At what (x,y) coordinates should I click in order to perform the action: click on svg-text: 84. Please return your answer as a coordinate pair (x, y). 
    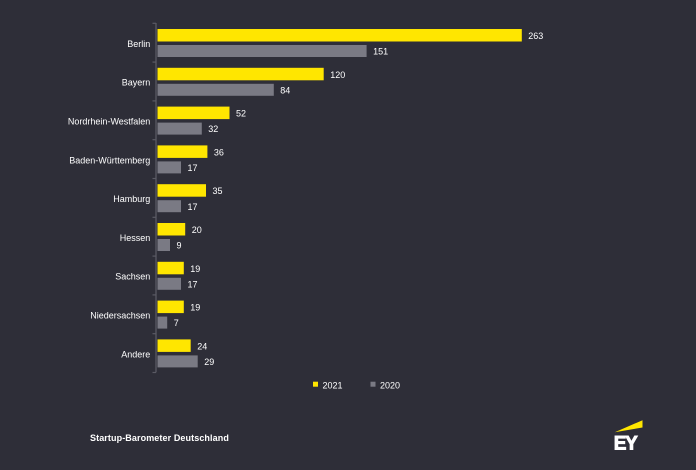
    Looking at the image, I should click on (285, 90).